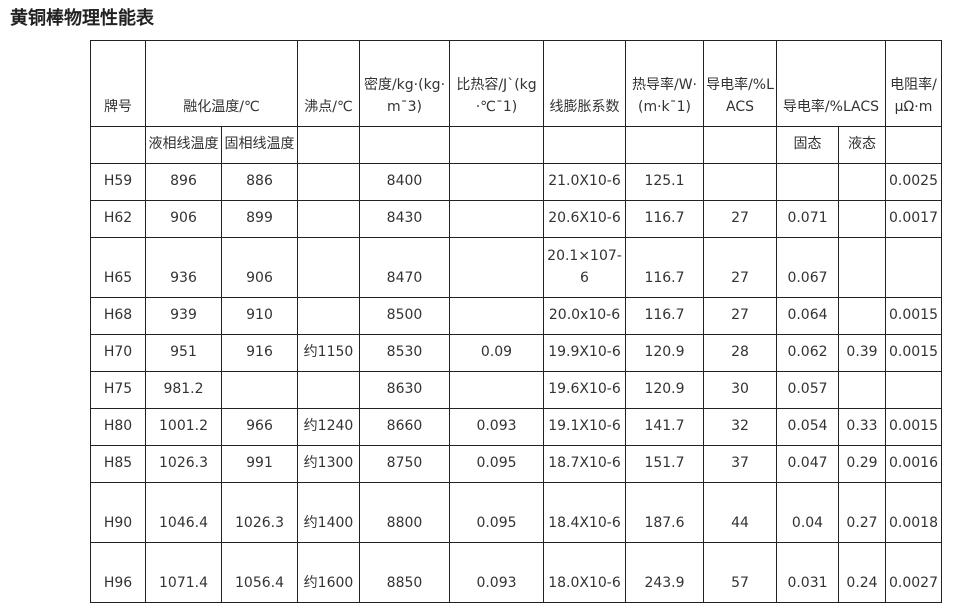 This screenshot has height=614, width=957. I want to click on table-cell: 约1150, so click(328, 353).